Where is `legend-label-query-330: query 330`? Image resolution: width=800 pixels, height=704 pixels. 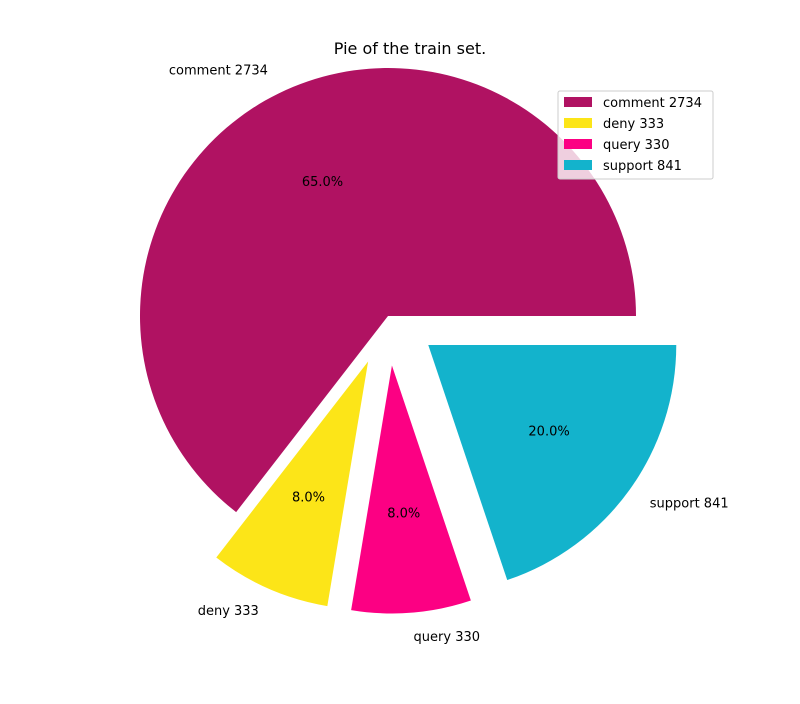 legend-label-query-330: query 330 is located at coordinates (636, 145).